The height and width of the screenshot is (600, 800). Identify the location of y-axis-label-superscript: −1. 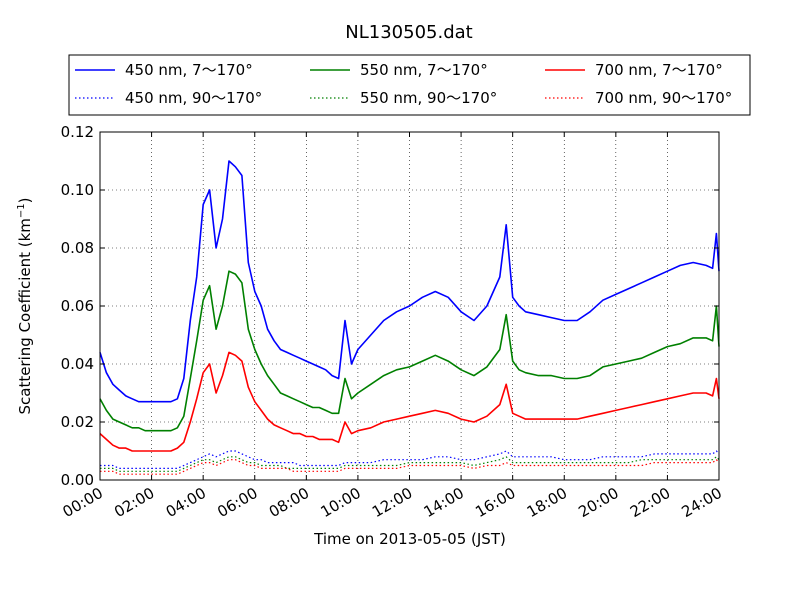
(21, 210).